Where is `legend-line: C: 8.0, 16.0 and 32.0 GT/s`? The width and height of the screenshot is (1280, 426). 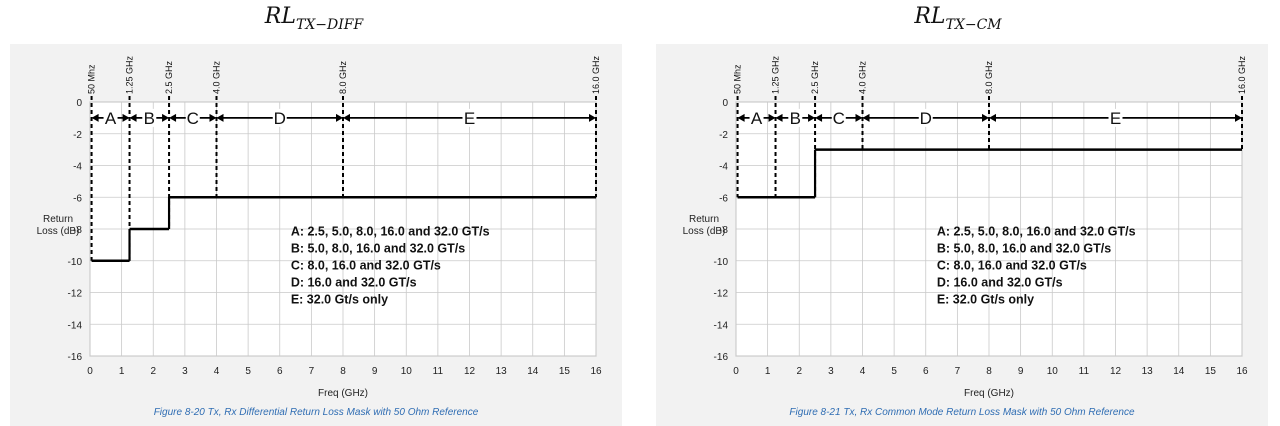
legend-line: C: 8.0, 16.0 and 32.0 GT/s is located at coordinates (366, 265).